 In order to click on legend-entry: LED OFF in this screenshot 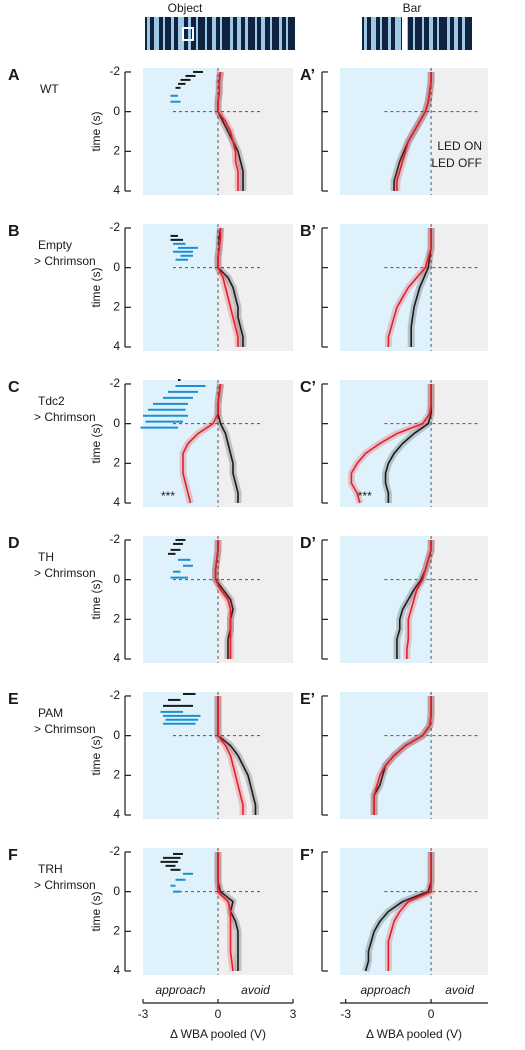, I will do `click(456, 163)`.